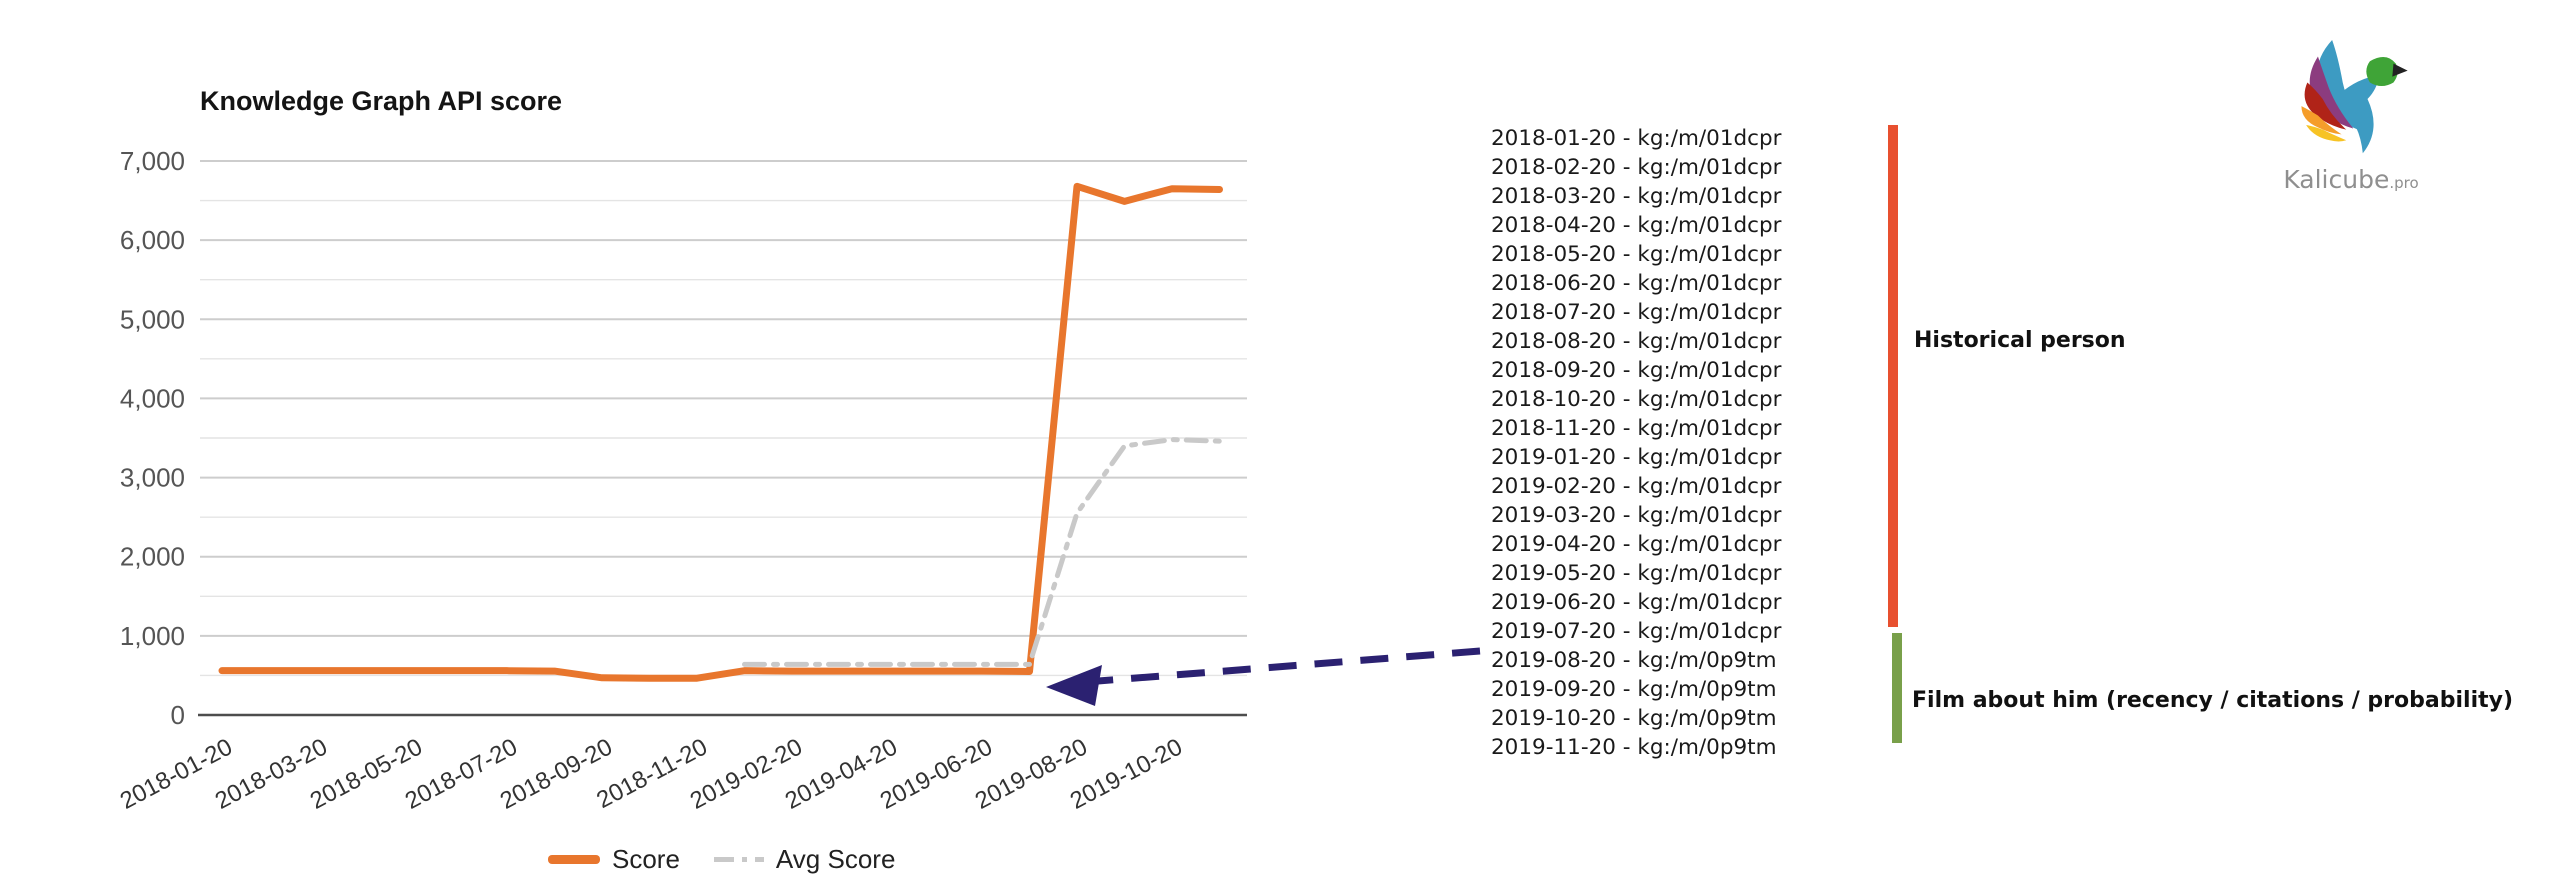 Image resolution: width=2560 pixels, height=894 pixels. Describe the element at coordinates (152, 161) in the screenshot. I see `y-axis-tick-label: 7,000` at that location.